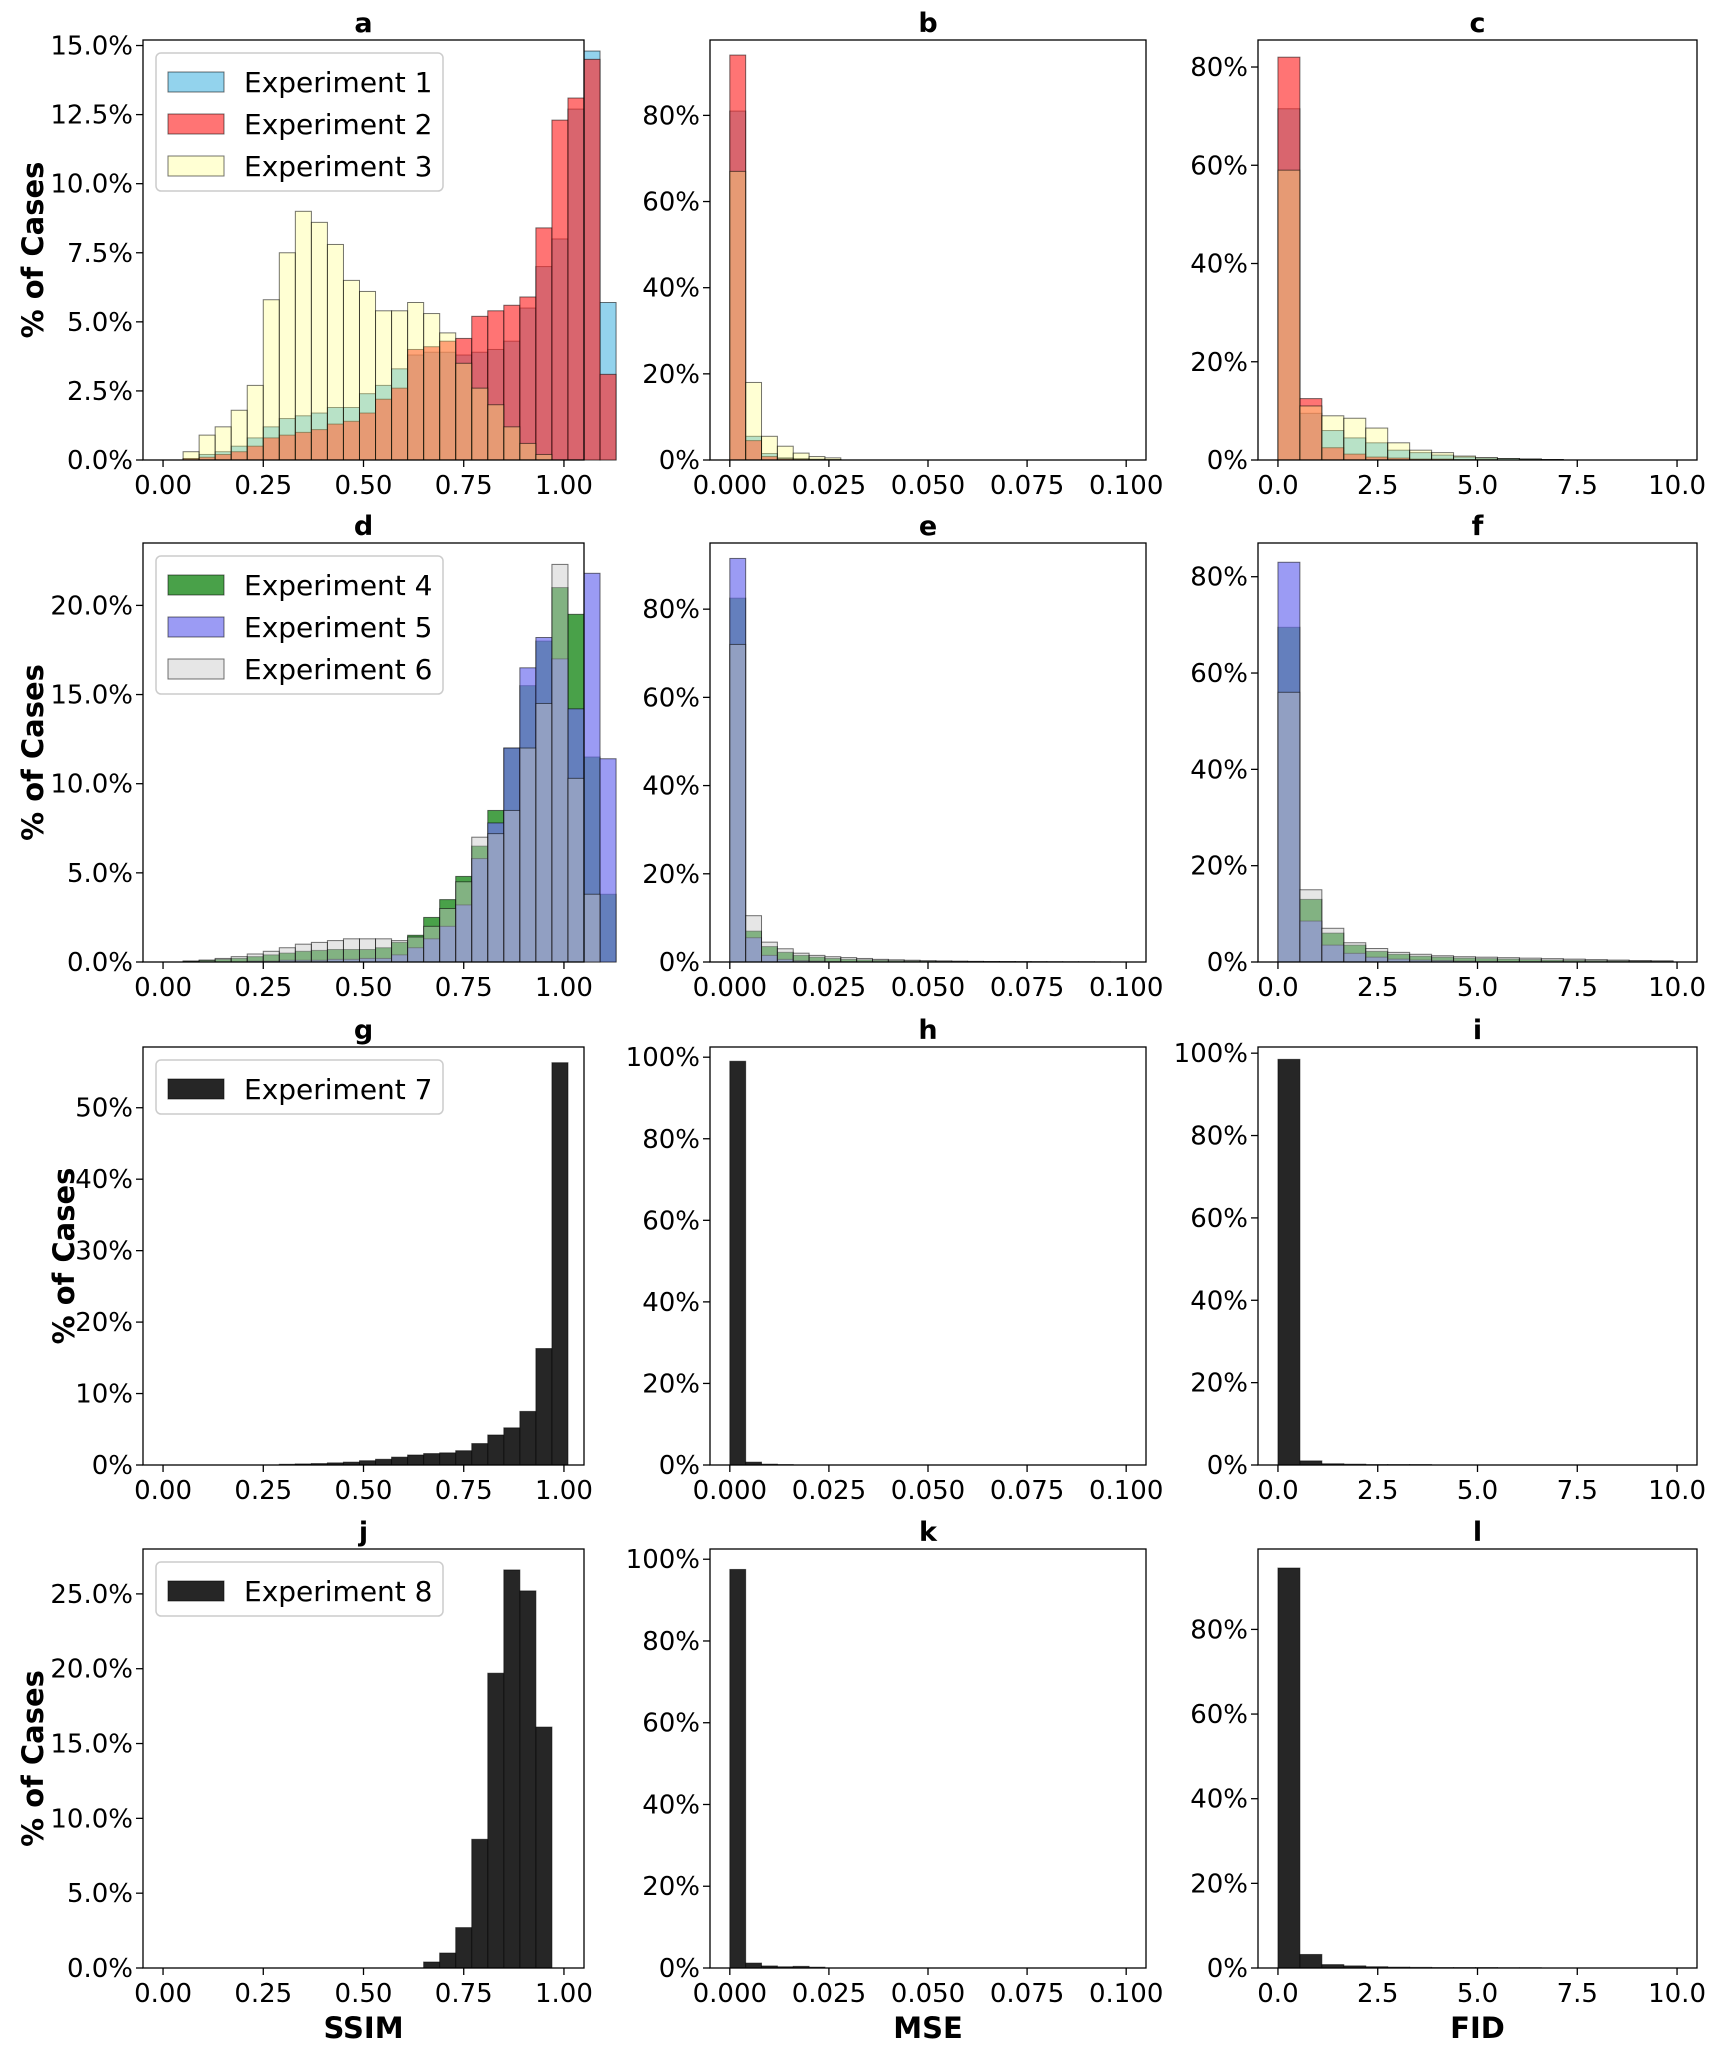  I want to click on bars-b, so click(785, 257).